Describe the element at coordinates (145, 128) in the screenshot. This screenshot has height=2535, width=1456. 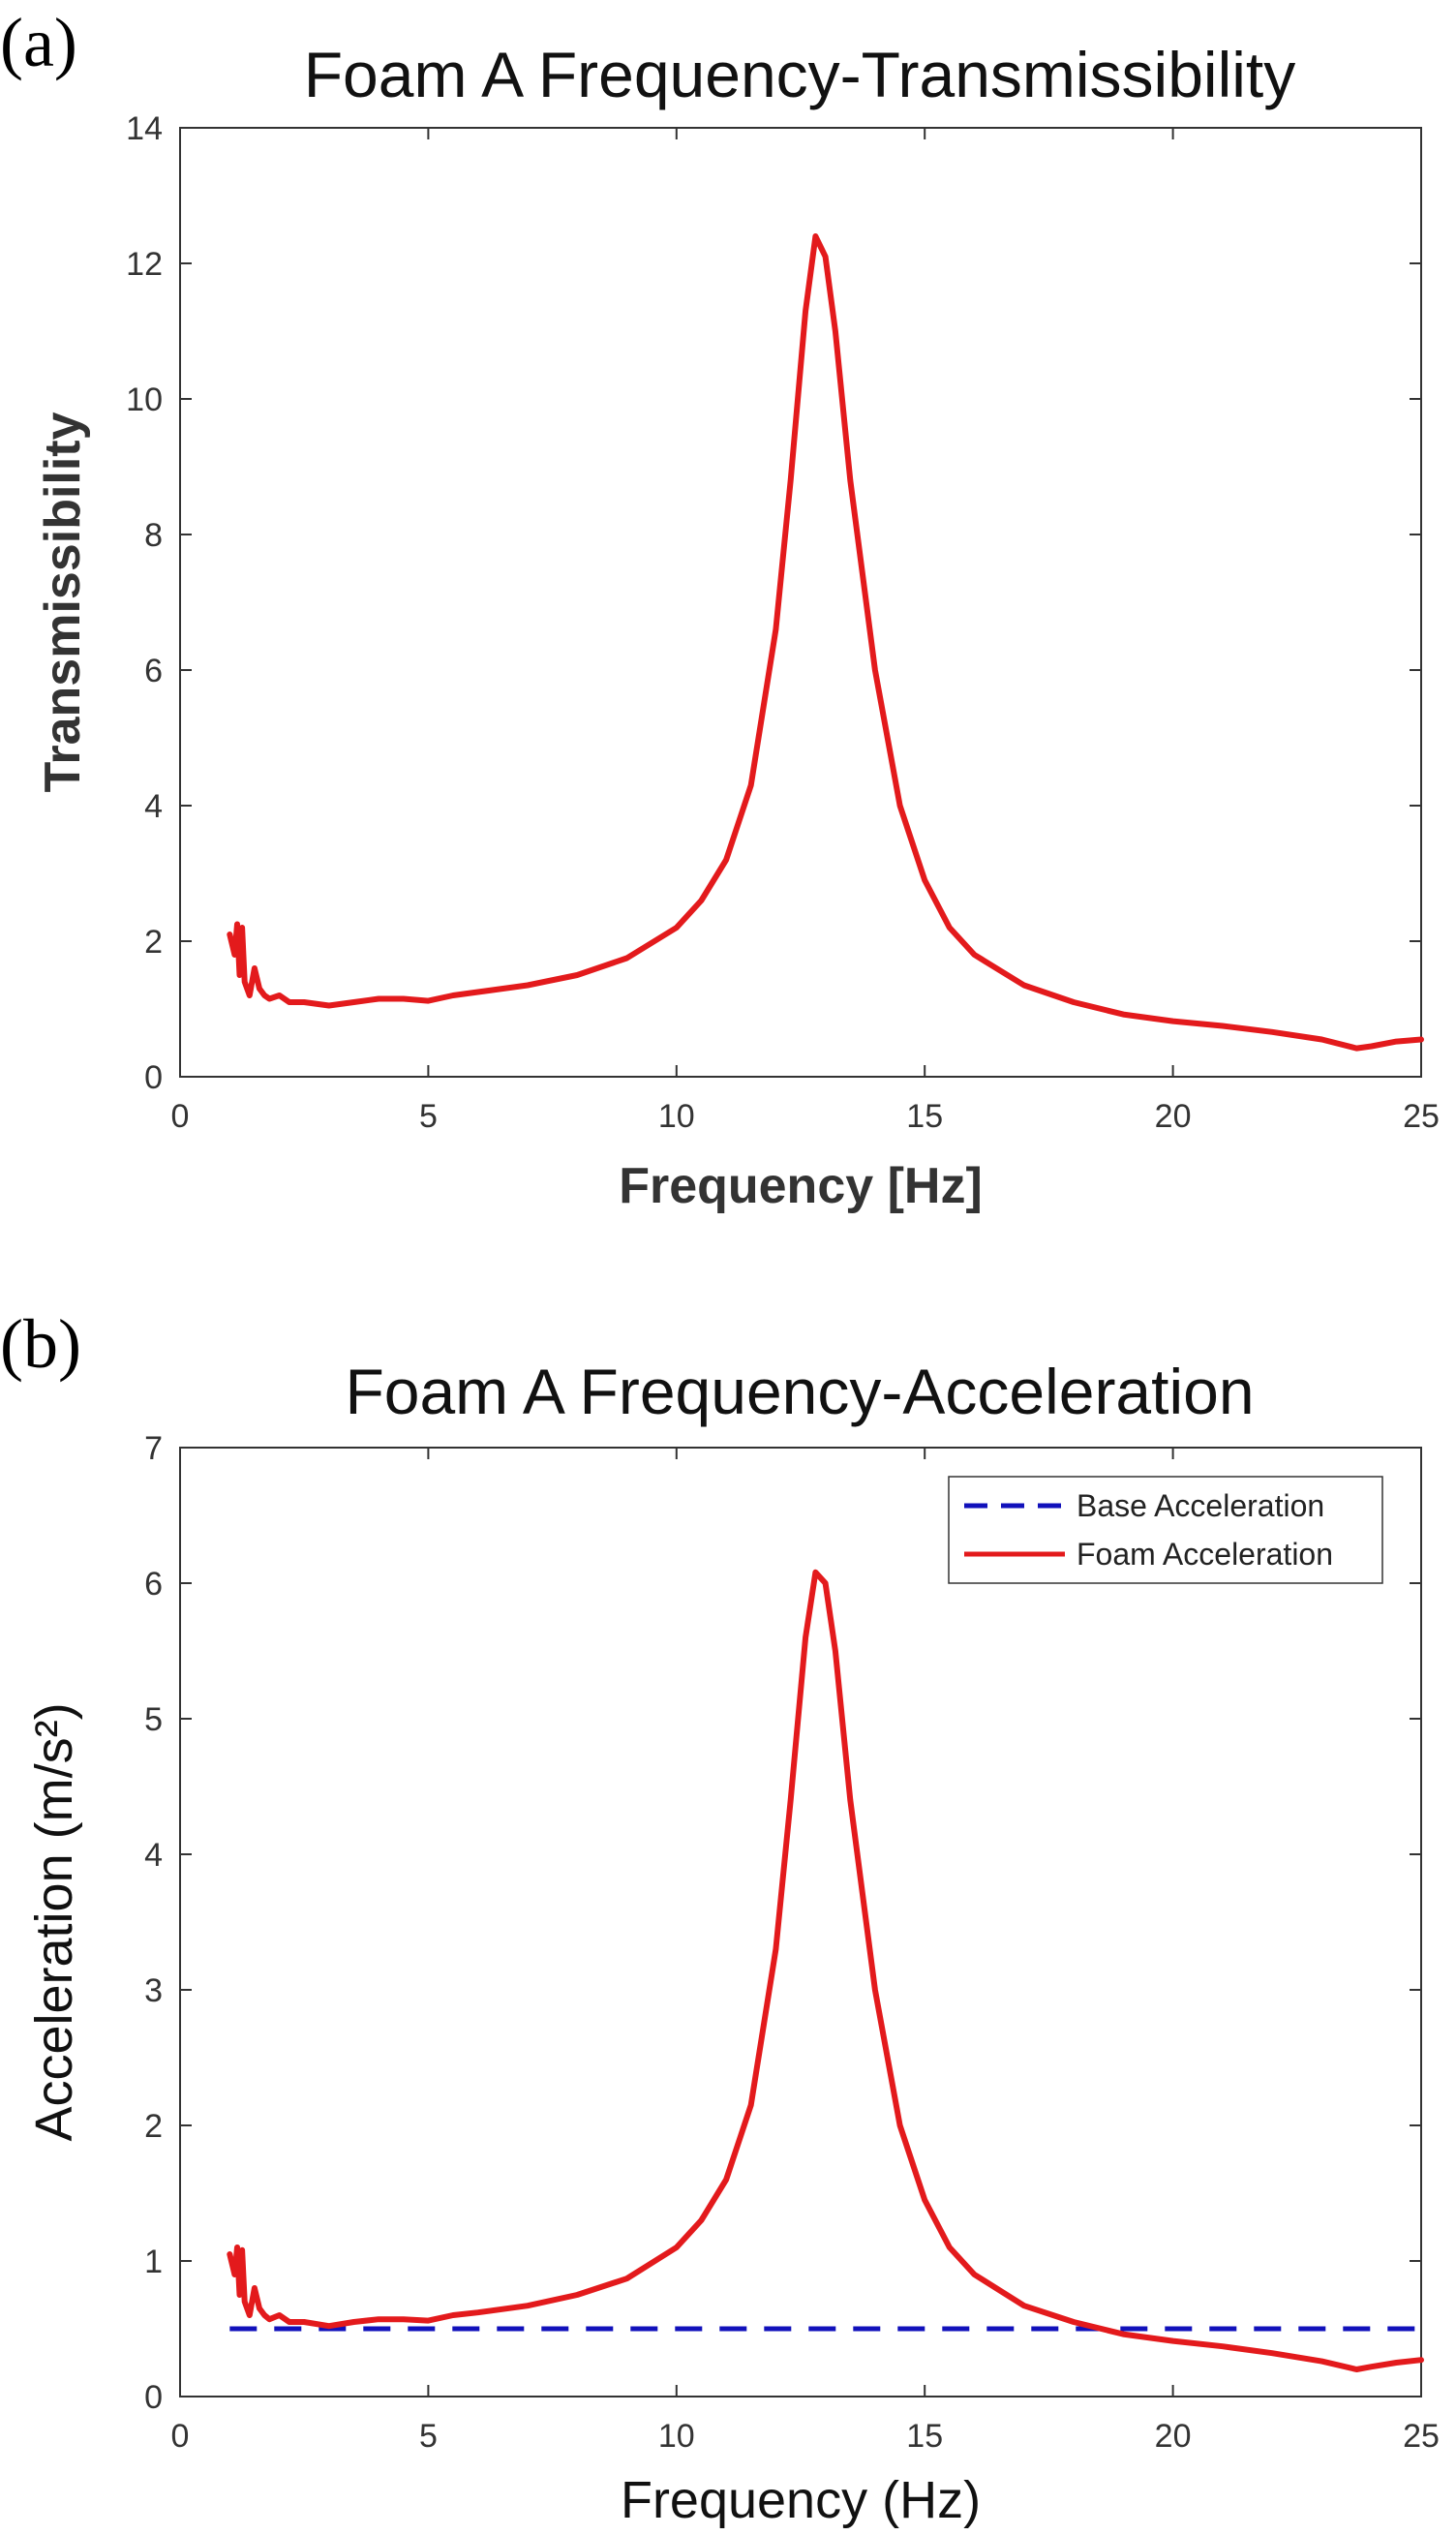
I see `y-tick-label: 14` at that location.